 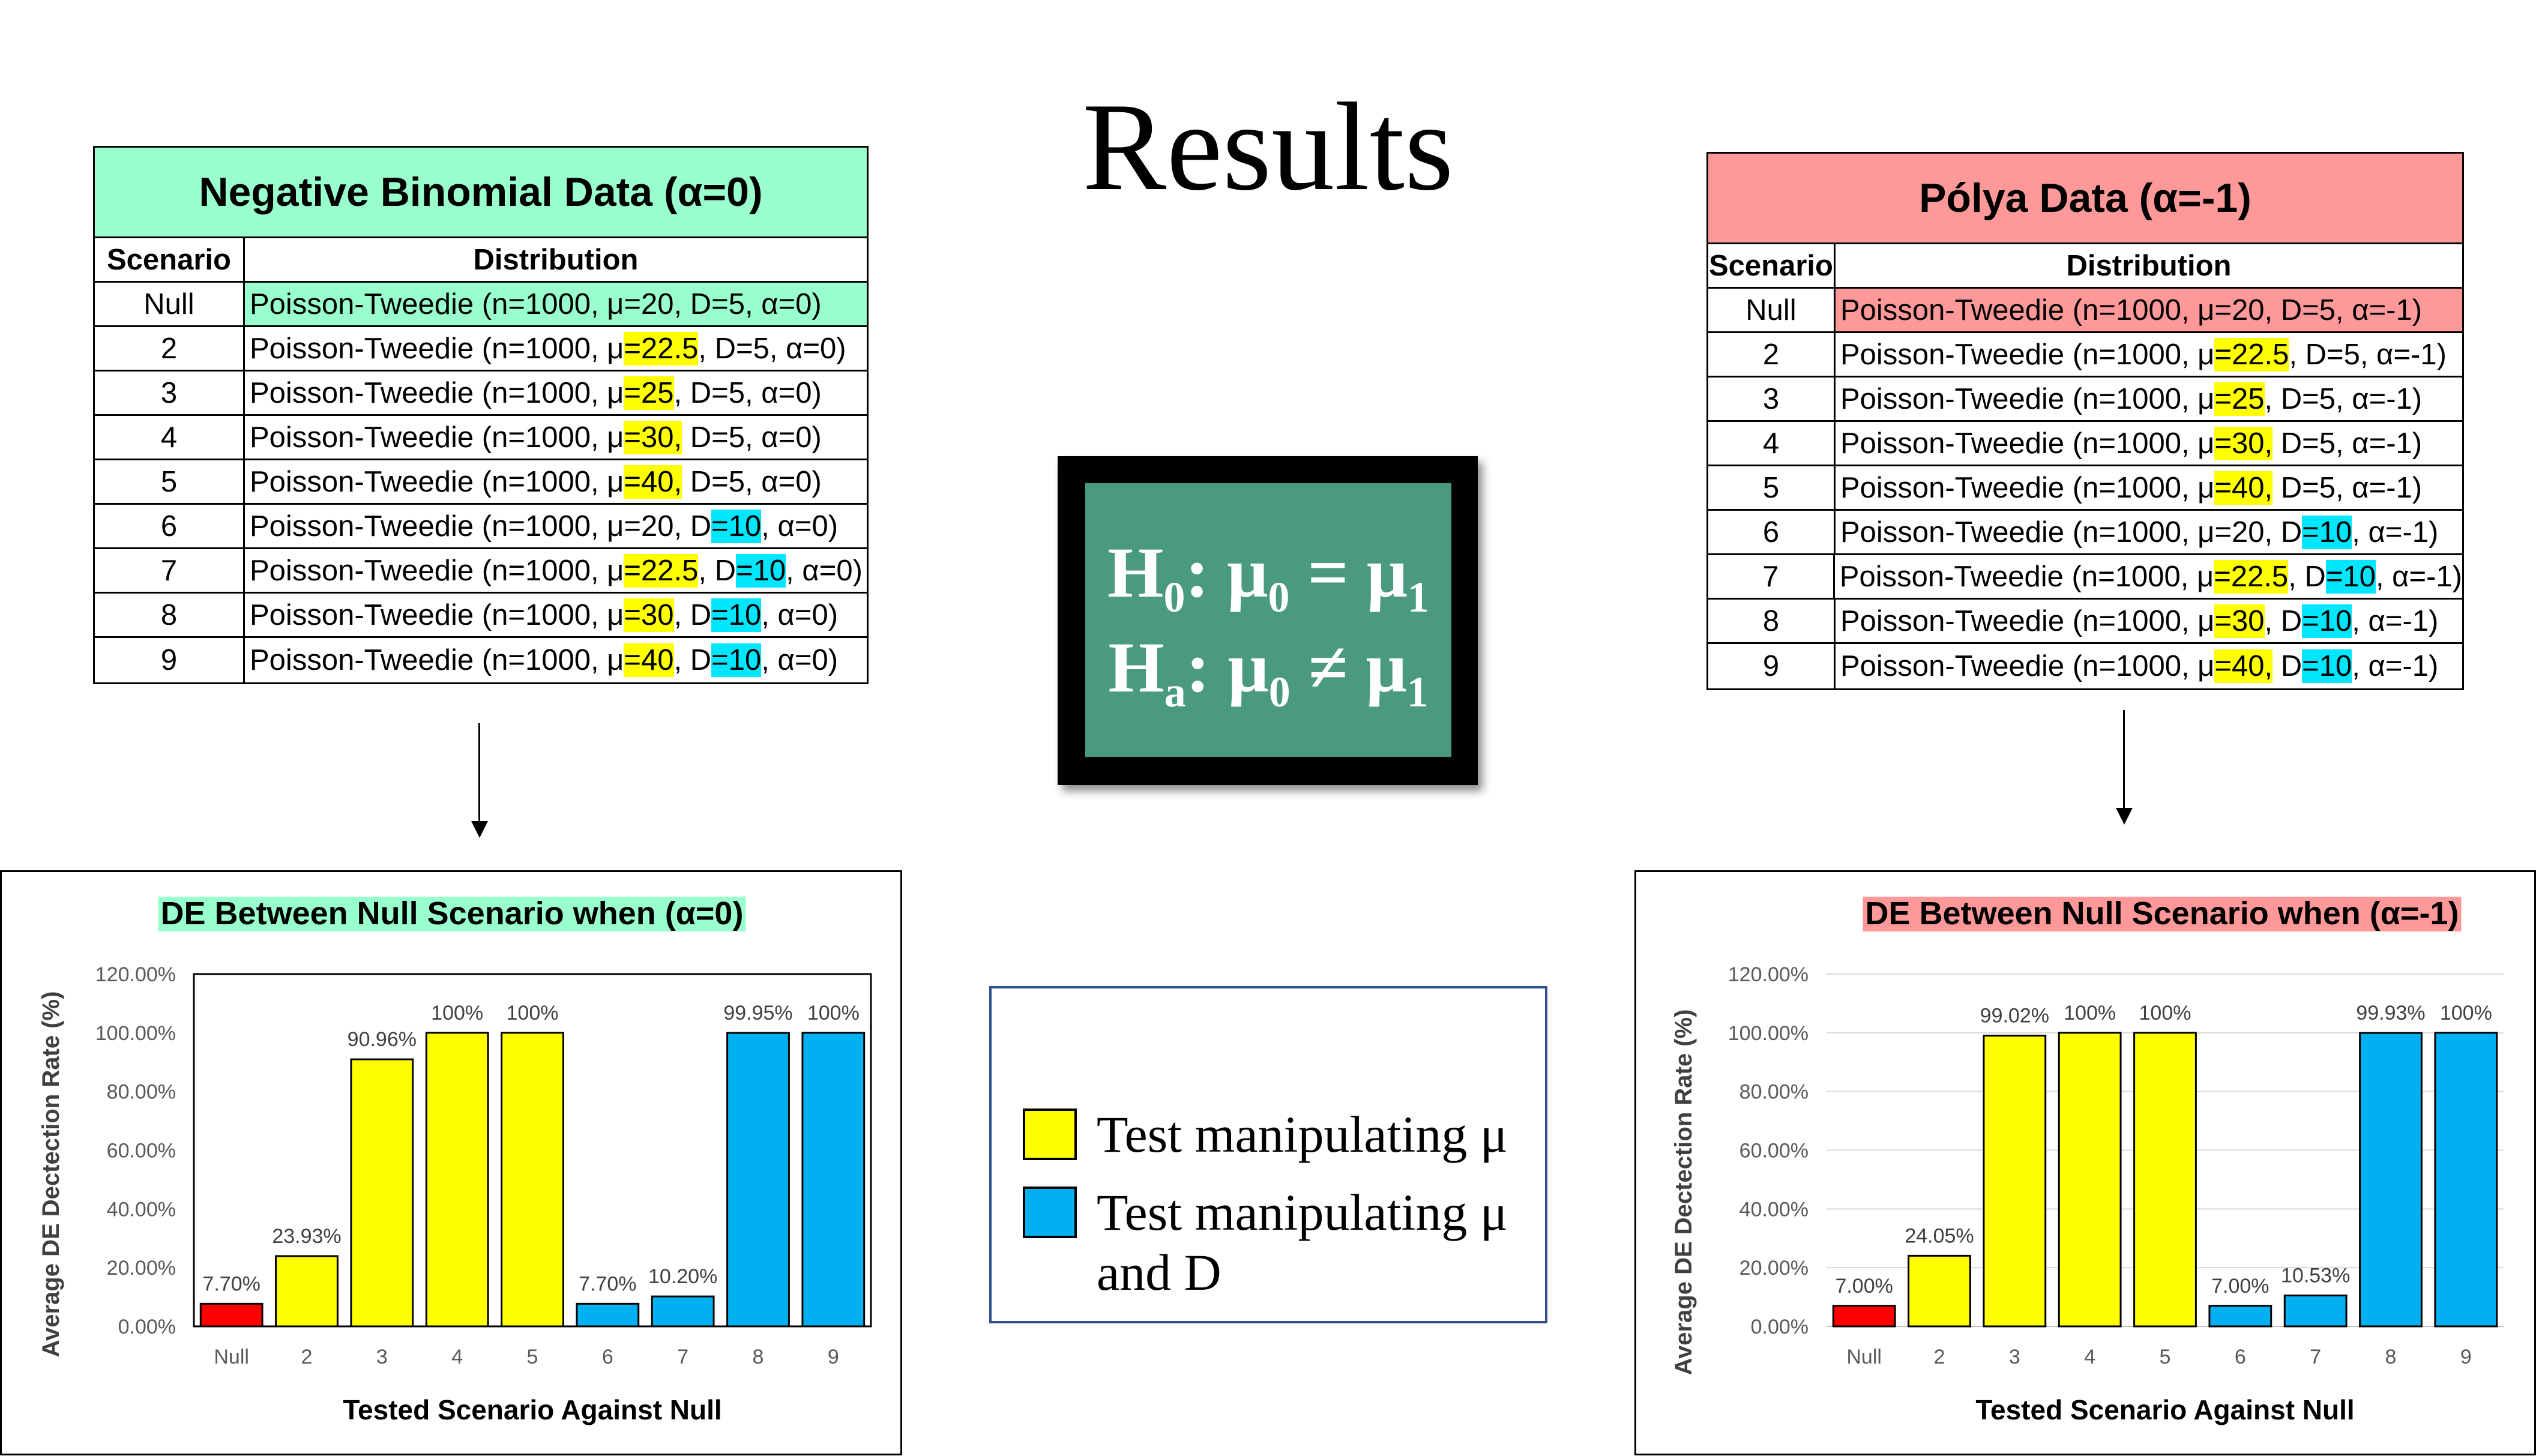 I want to click on data-label: 10.53%, so click(x=2315, y=1275).